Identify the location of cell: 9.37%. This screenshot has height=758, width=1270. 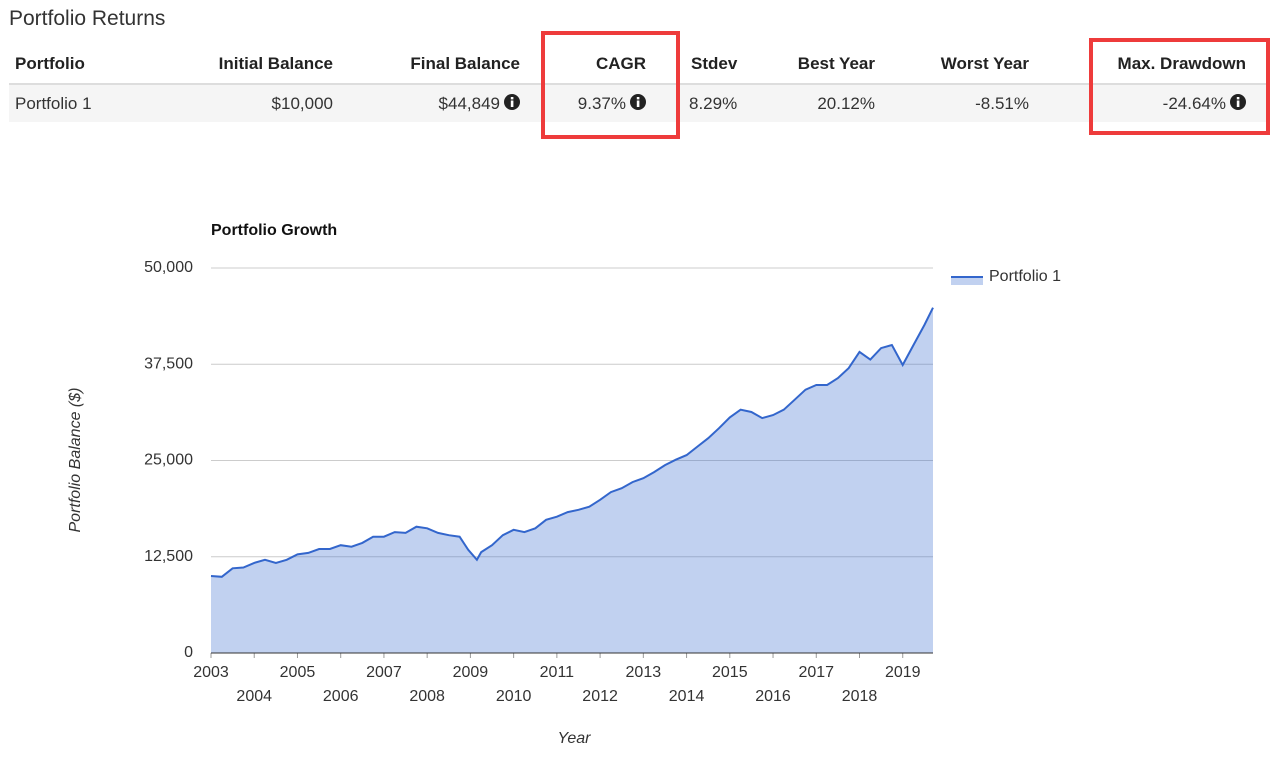
(612, 104).